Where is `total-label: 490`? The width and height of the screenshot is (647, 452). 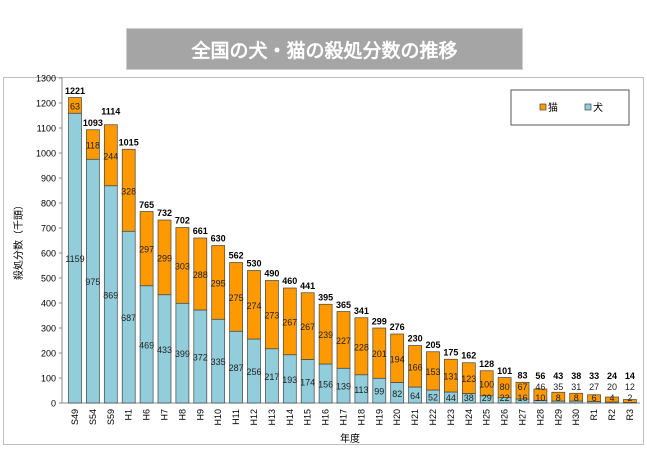
total-label: 490 is located at coordinates (271, 274).